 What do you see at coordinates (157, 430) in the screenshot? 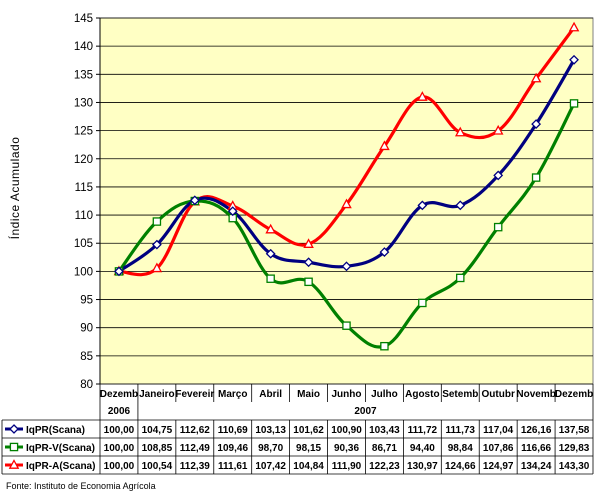
I see `table-cell: 104,75` at bounding box center [157, 430].